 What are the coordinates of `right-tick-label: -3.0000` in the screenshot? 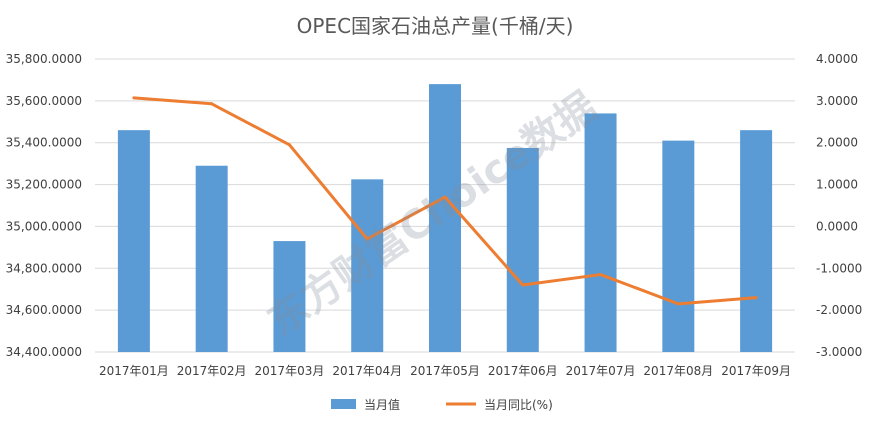 It's located at (839, 352).